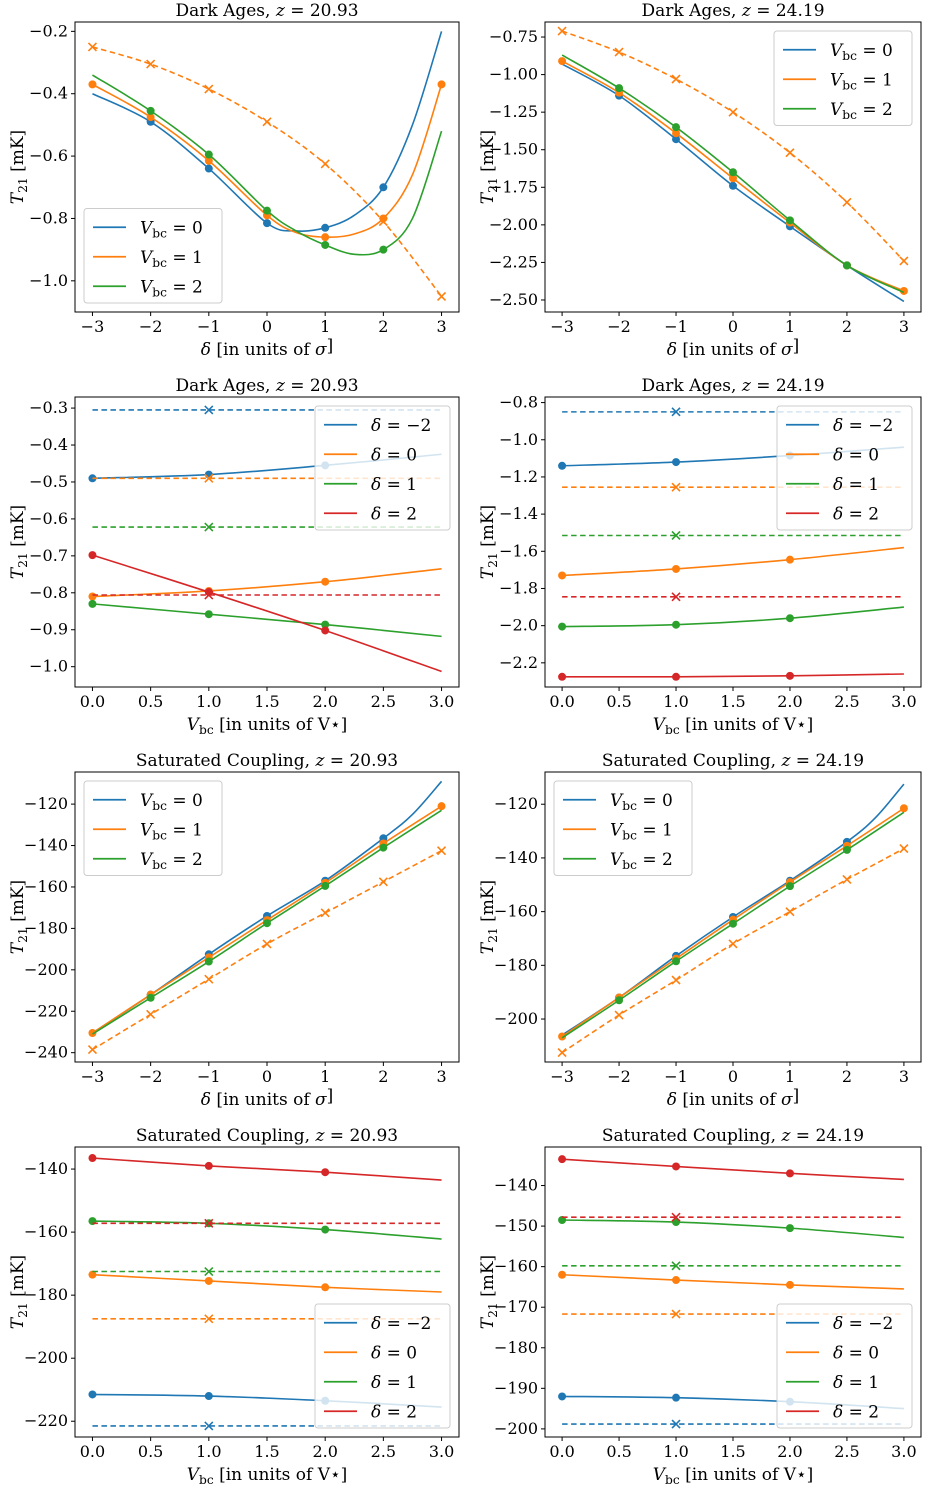 This screenshot has height=1487, width=930. Describe the element at coordinates (267, 726) in the screenshot. I see `x-axis-label: Vbc [in units of V⋆]` at that location.